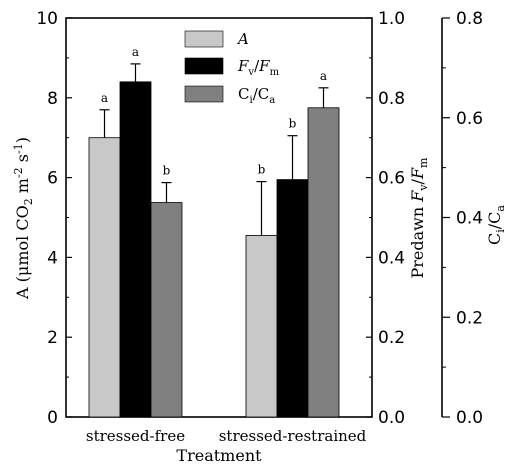  What do you see at coordinates (469, 19) in the screenshot?
I see `ci-ca-tick-label: 0.8` at bounding box center [469, 19].